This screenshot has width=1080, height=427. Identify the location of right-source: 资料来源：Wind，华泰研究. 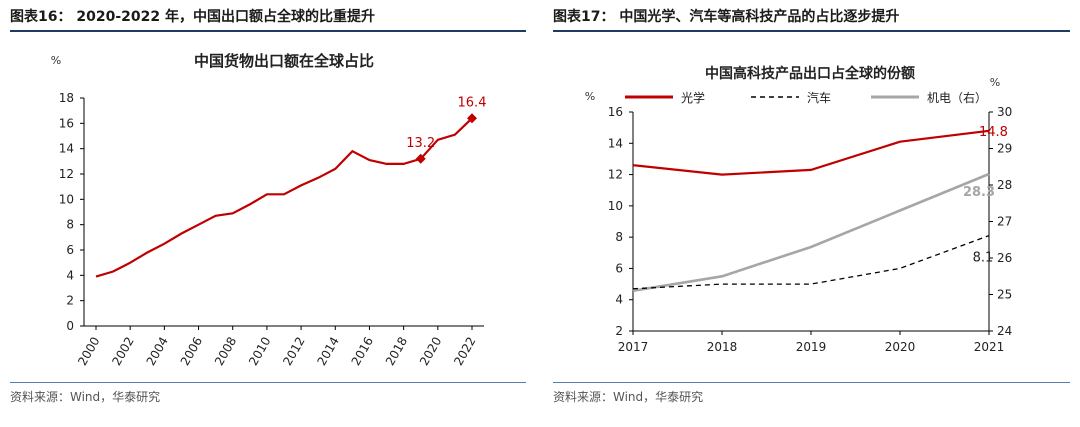
(628, 397).